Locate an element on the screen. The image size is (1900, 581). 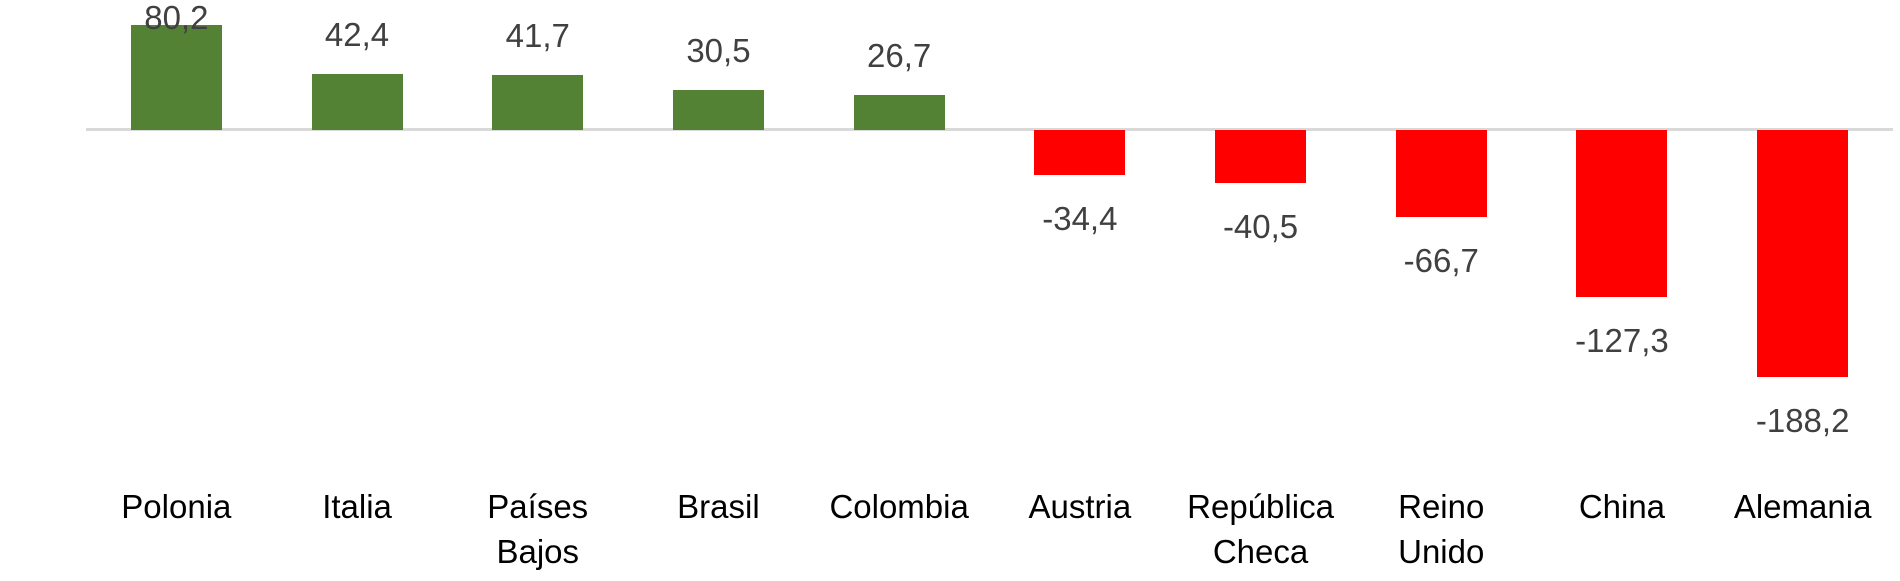
bar-value-label: -127,3 is located at coordinates (1622, 340).